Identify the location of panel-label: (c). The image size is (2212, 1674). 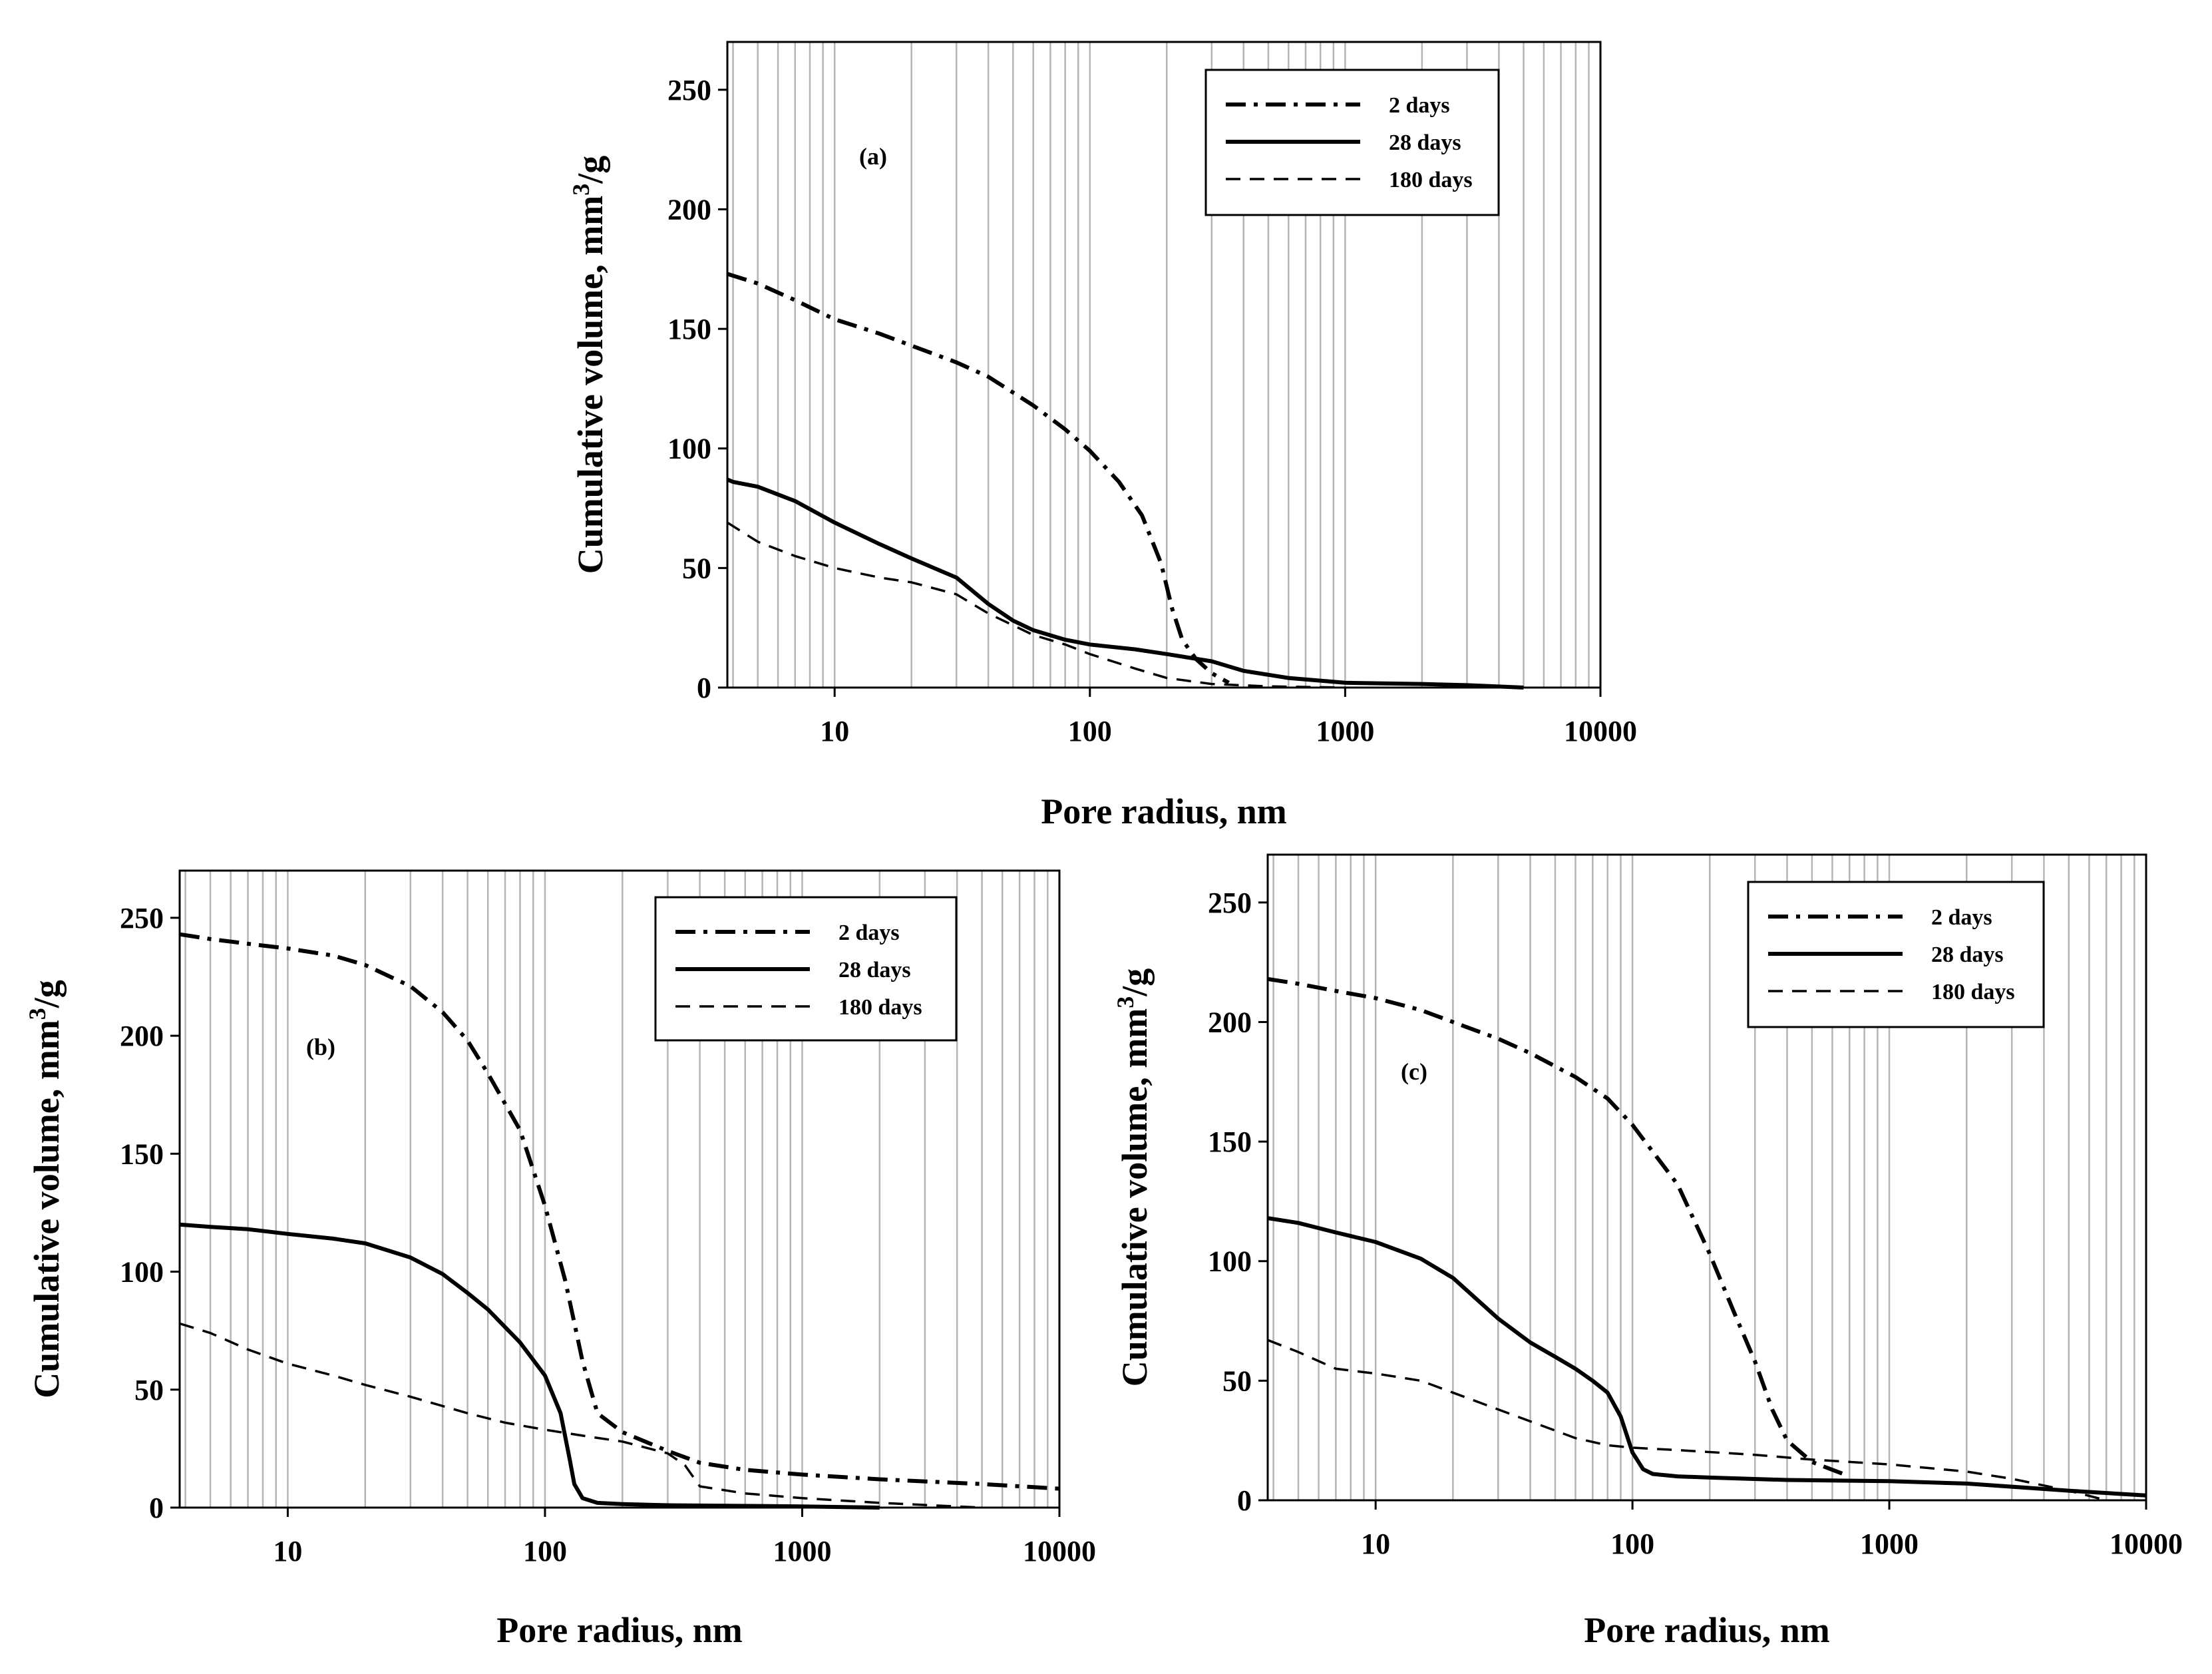
(1414, 1071).